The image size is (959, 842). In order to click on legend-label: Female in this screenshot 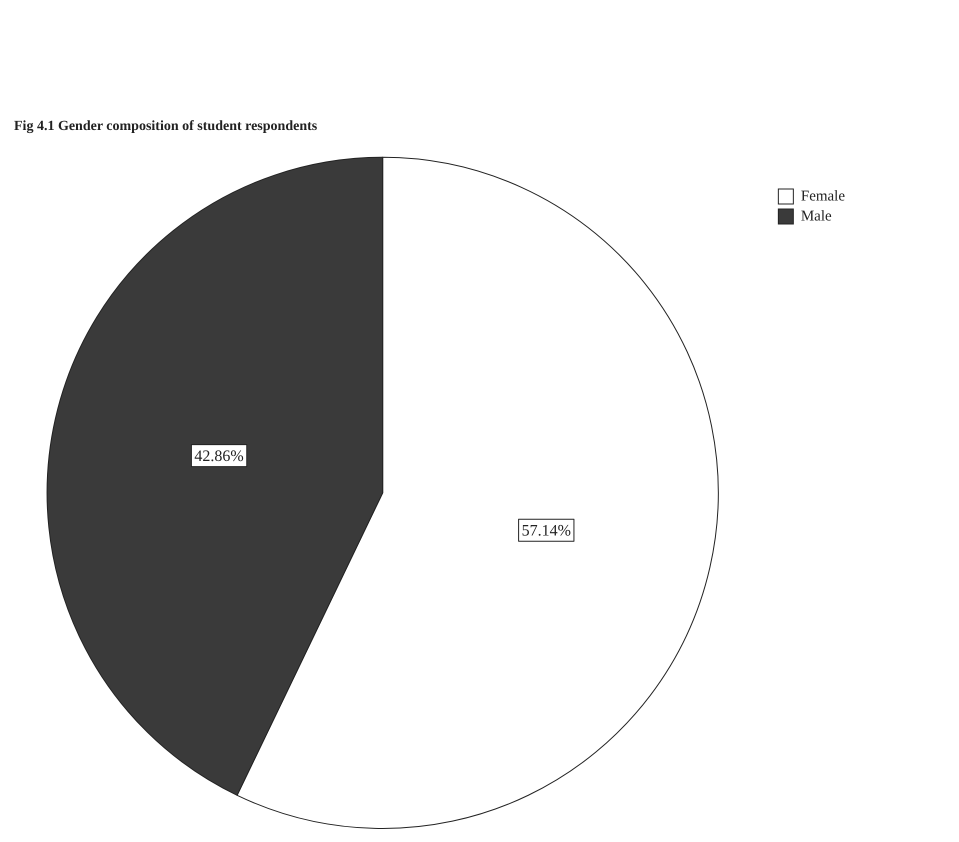, I will do `click(823, 196)`.